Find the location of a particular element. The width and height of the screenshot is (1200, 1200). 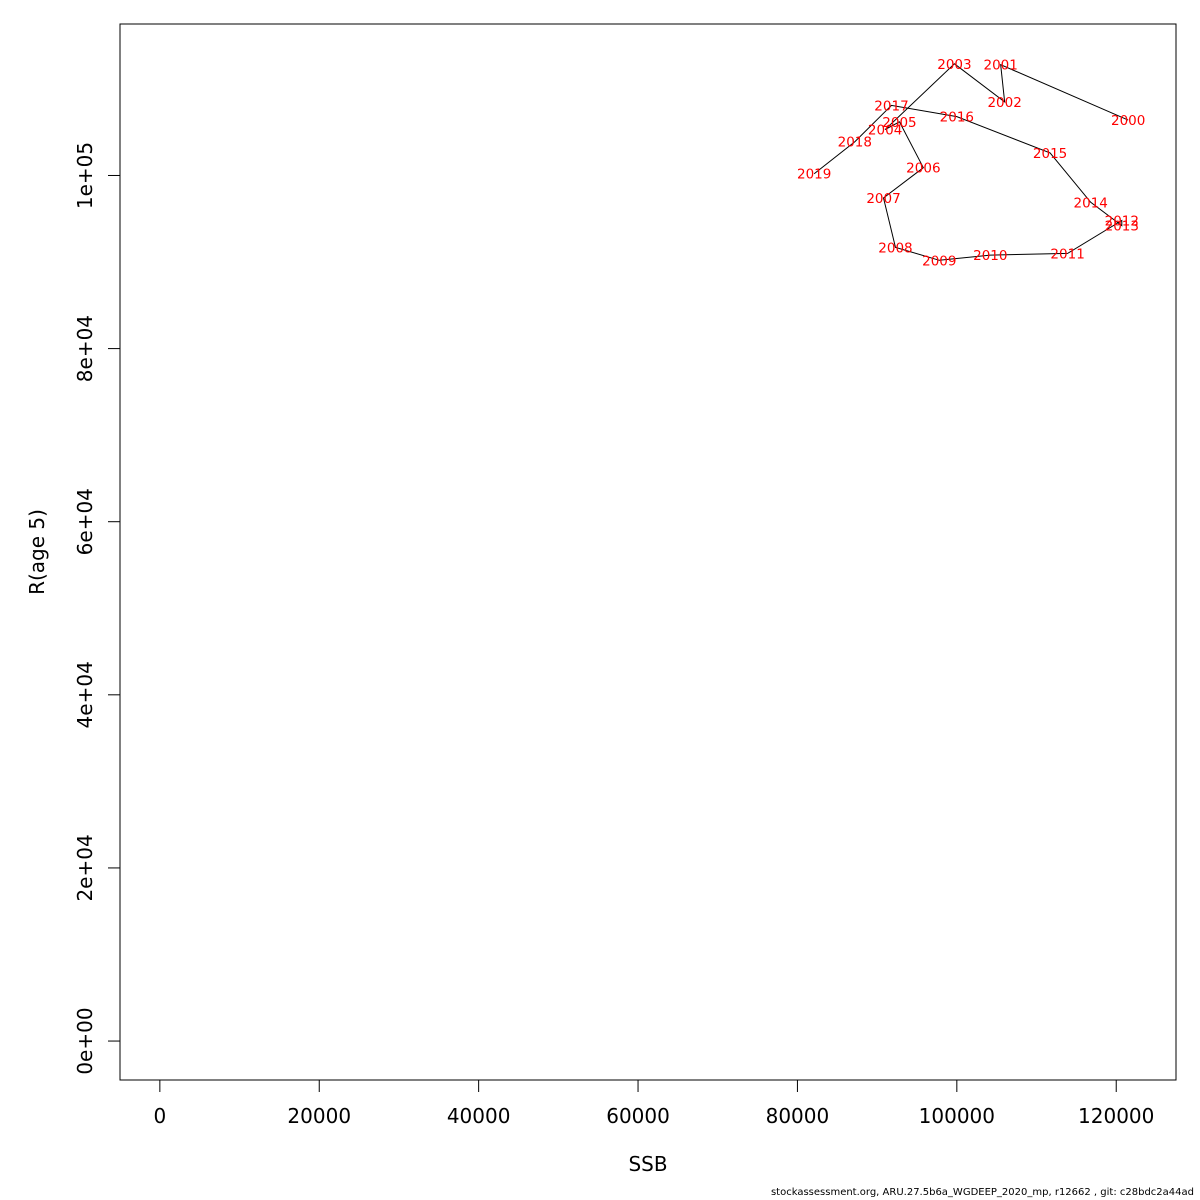

y-axis: 0e+00 2e+04 4e+04 6e+04 8e+04 1e+05 is located at coordinates (97, 608).